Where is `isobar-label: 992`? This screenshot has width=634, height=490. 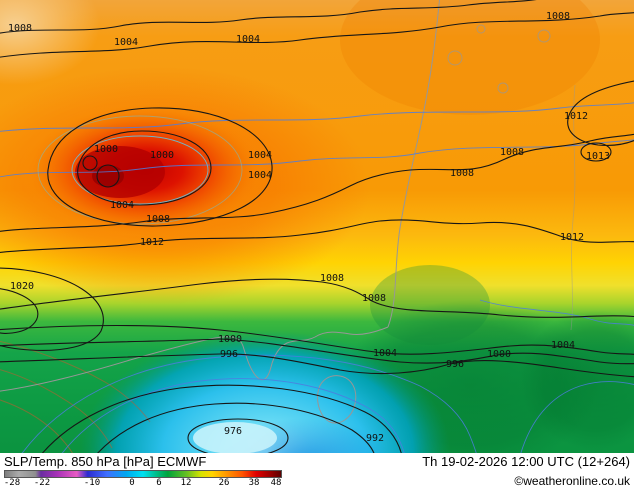
isobar-label: 992 is located at coordinates (375, 438).